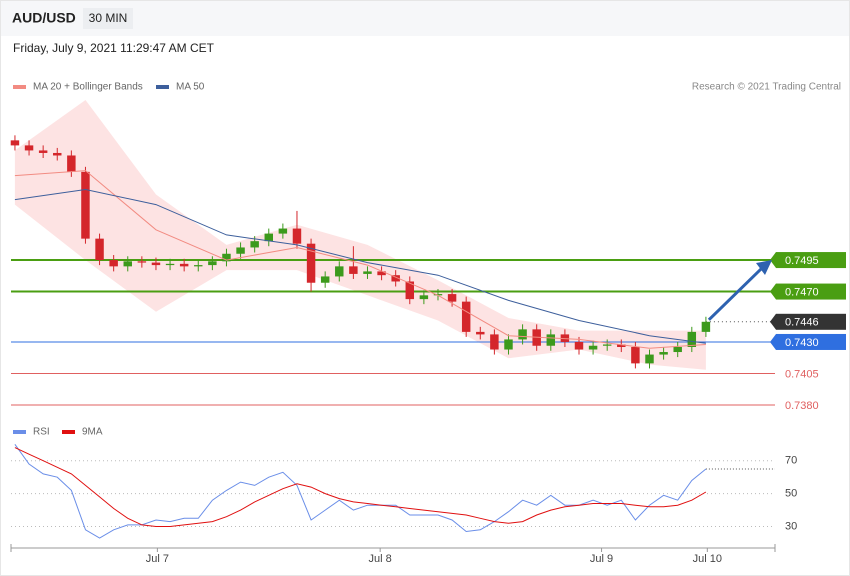  Describe the element at coordinates (157, 559) in the screenshot. I see `x-tick-label: Jul 7` at that location.